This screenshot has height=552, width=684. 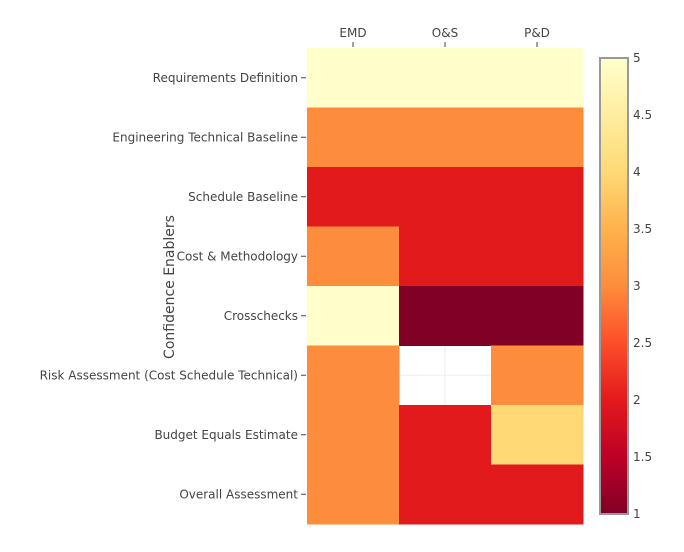 What do you see at coordinates (614, 286) in the screenshot?
I see `colorbar-bar` at bounding box center [614, 286].